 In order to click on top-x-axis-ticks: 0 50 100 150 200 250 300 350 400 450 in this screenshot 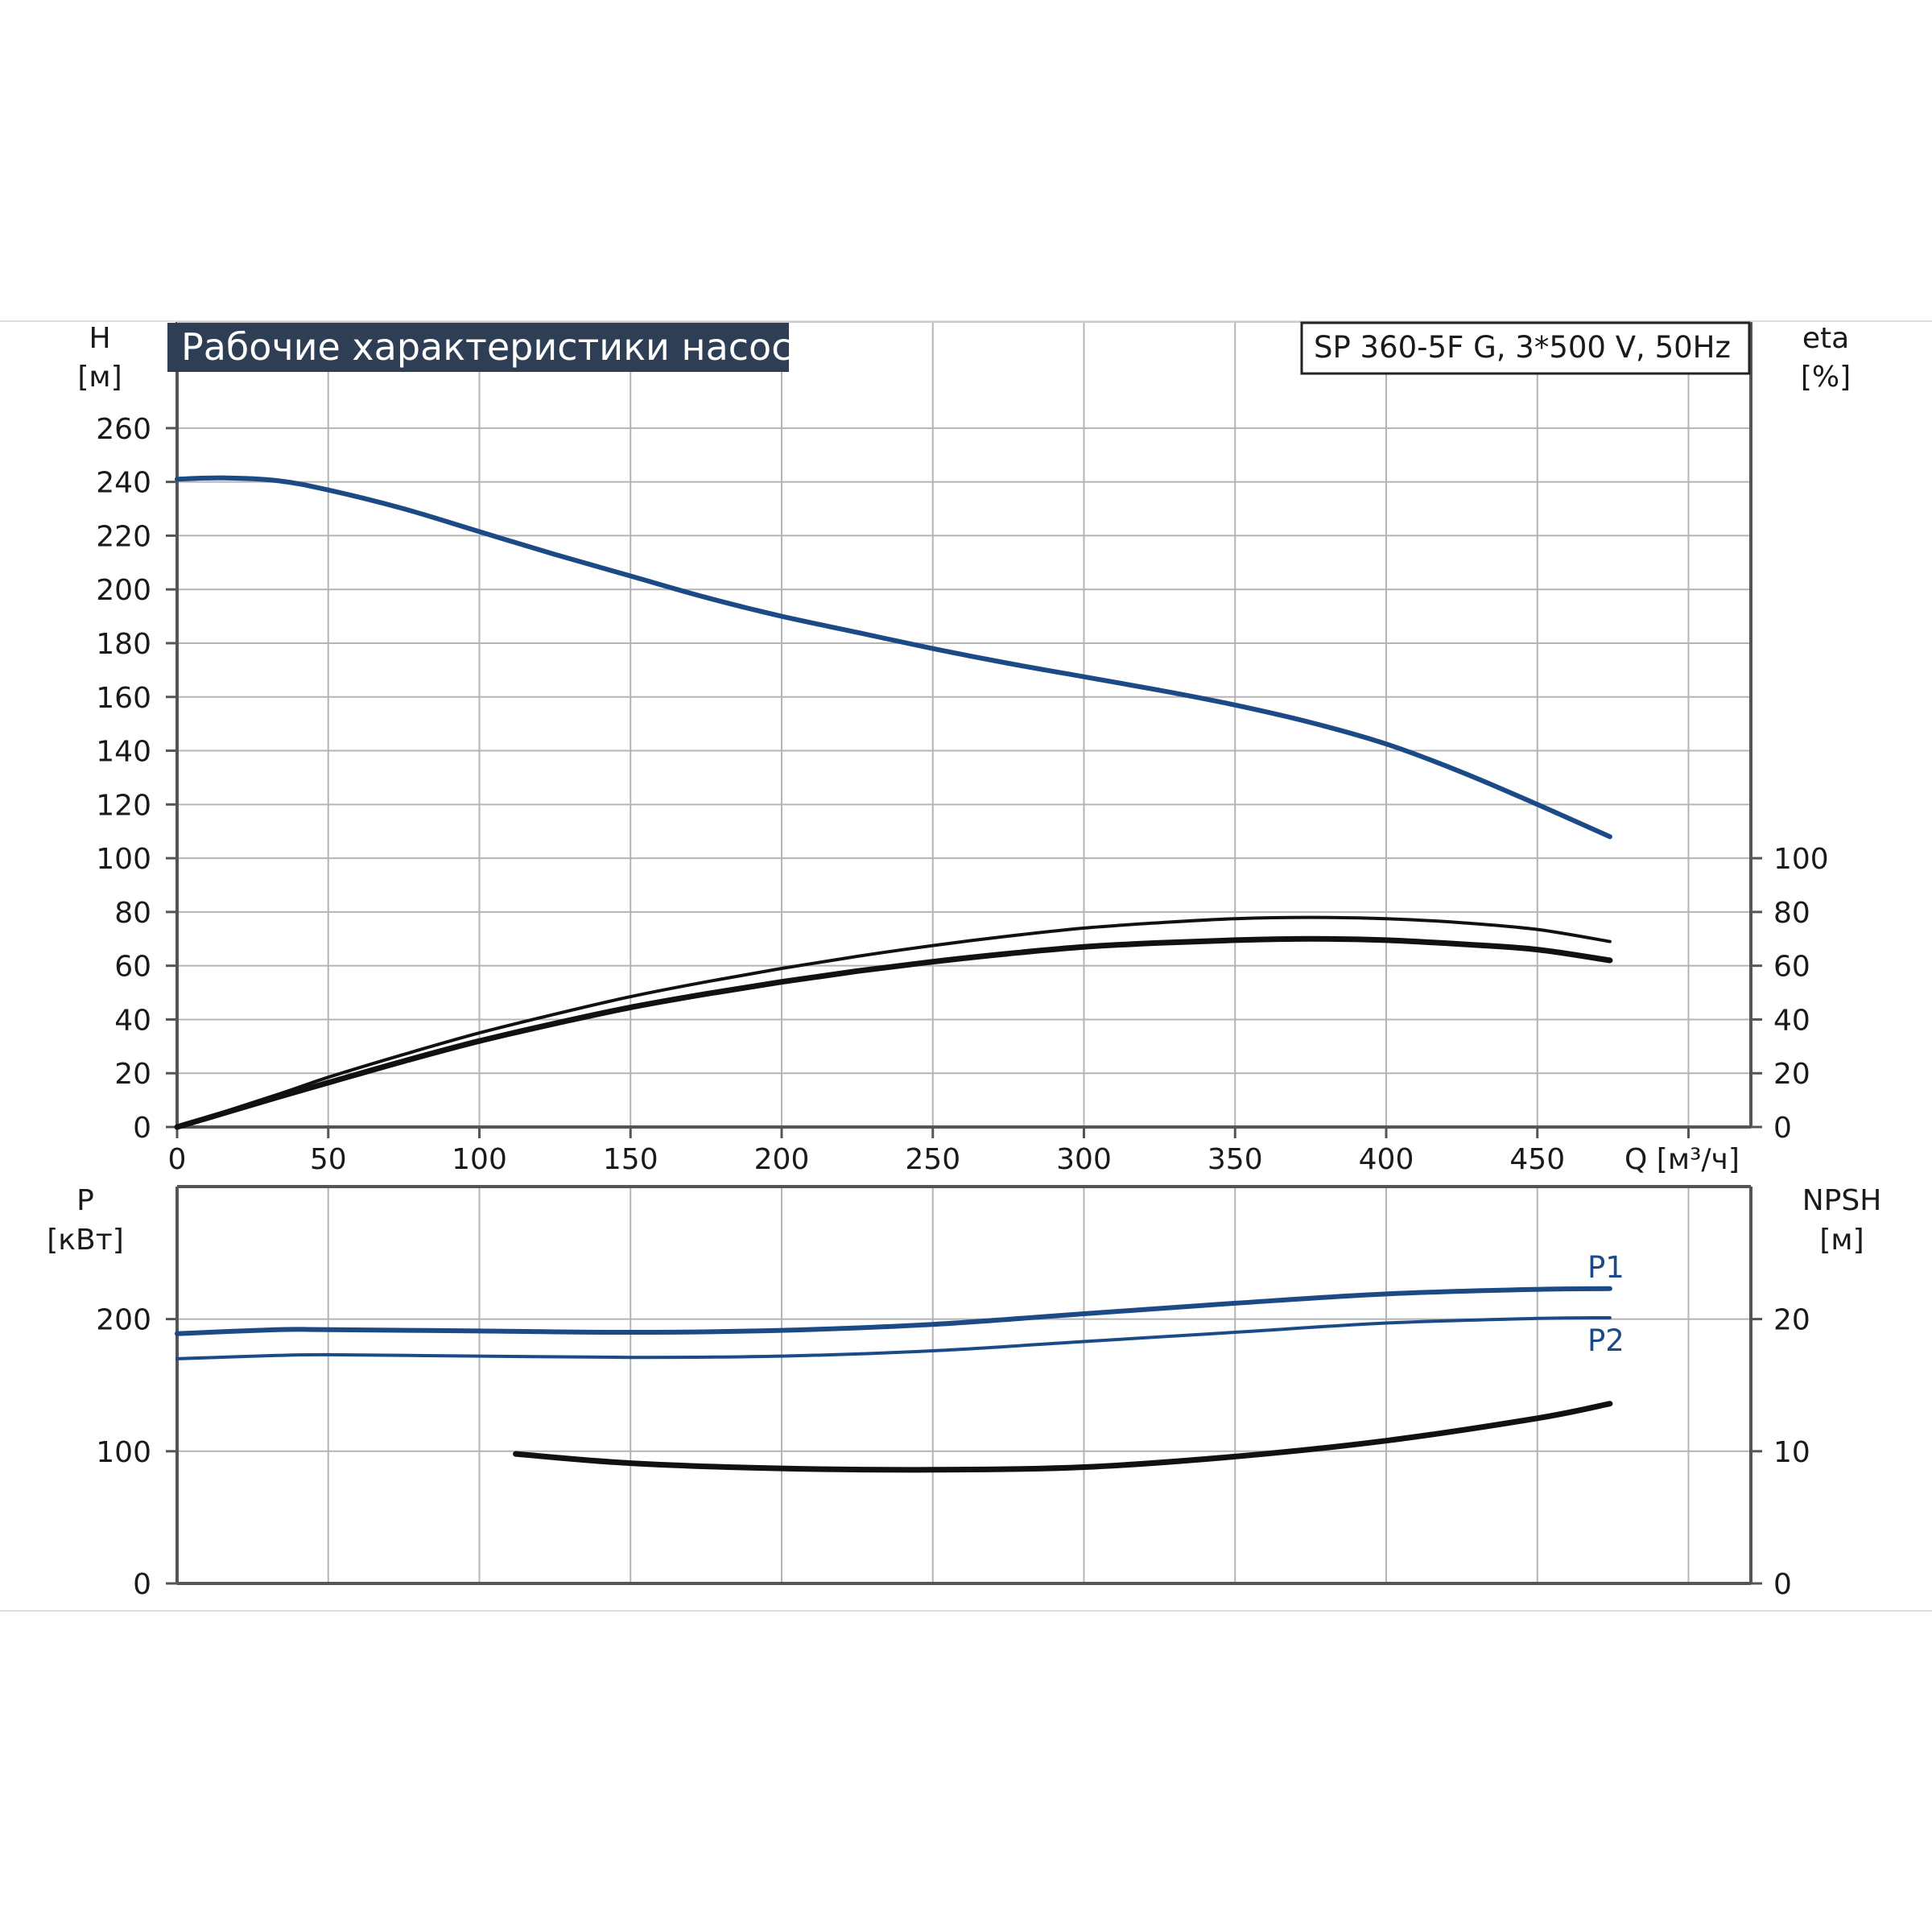, I will do `click(929, 1151)`.